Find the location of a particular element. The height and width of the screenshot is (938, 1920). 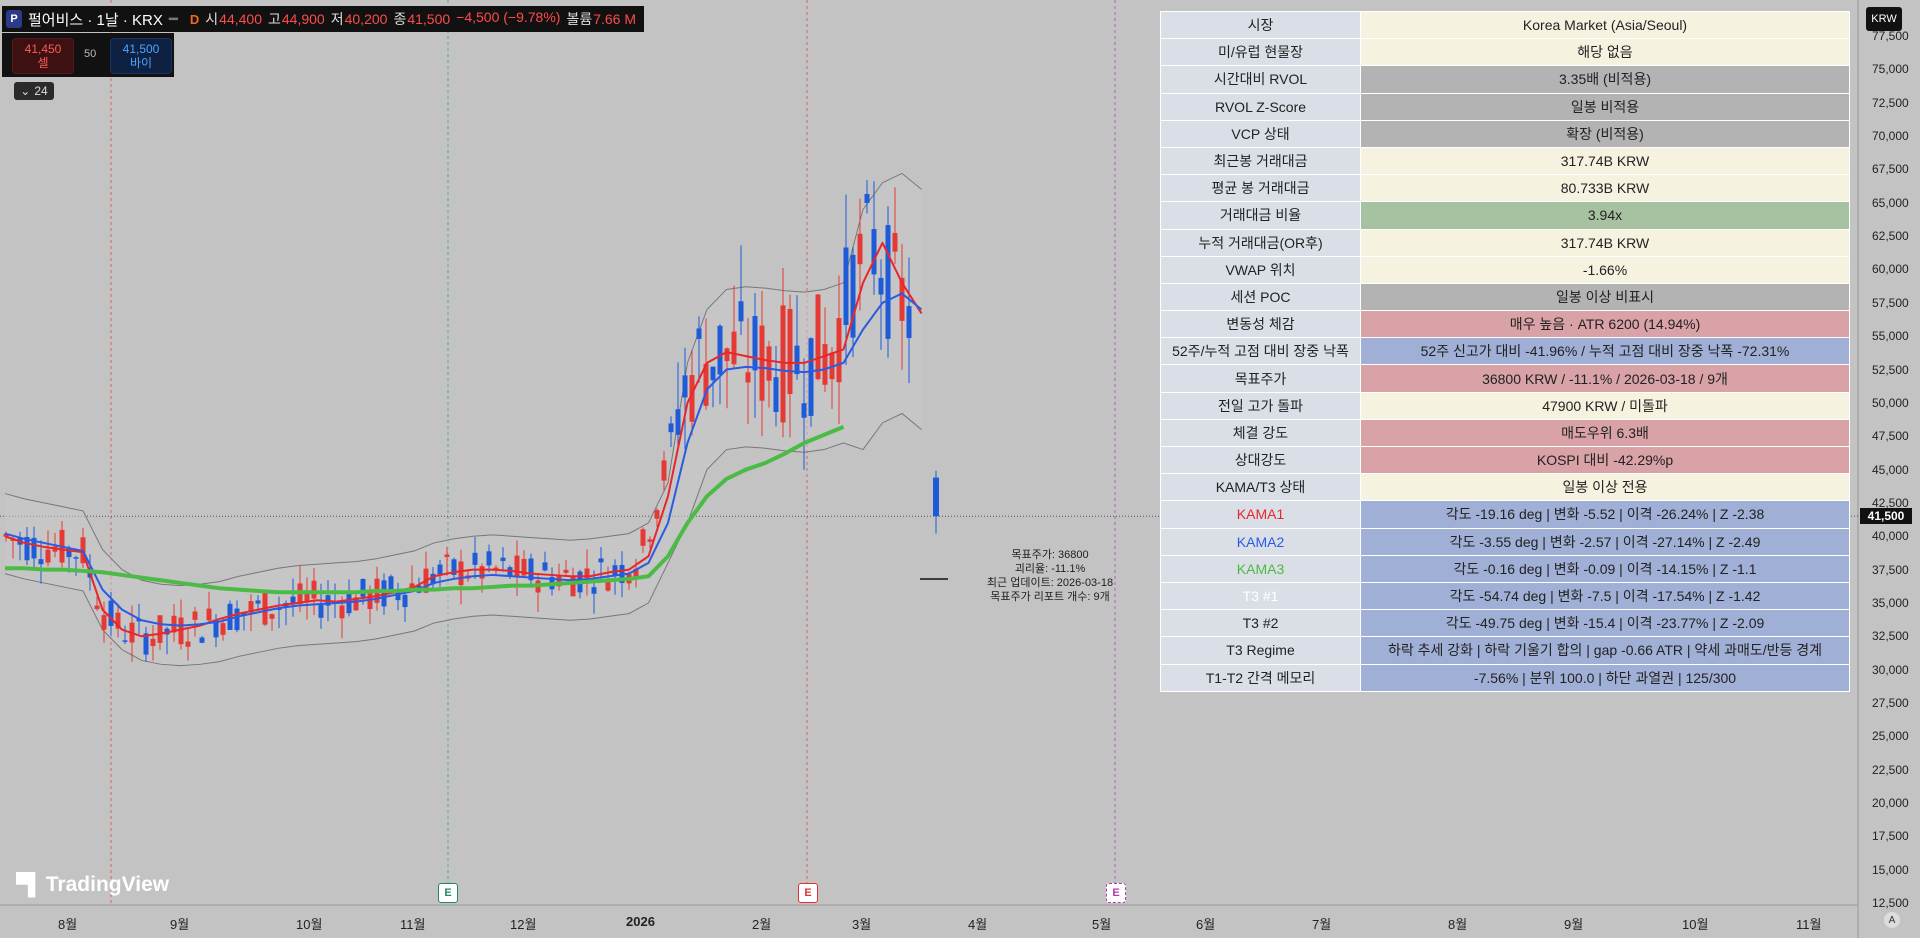

table-row: 시간대비 RVOL 3.35배 (비적용) is located at coordinates (1505, 79).